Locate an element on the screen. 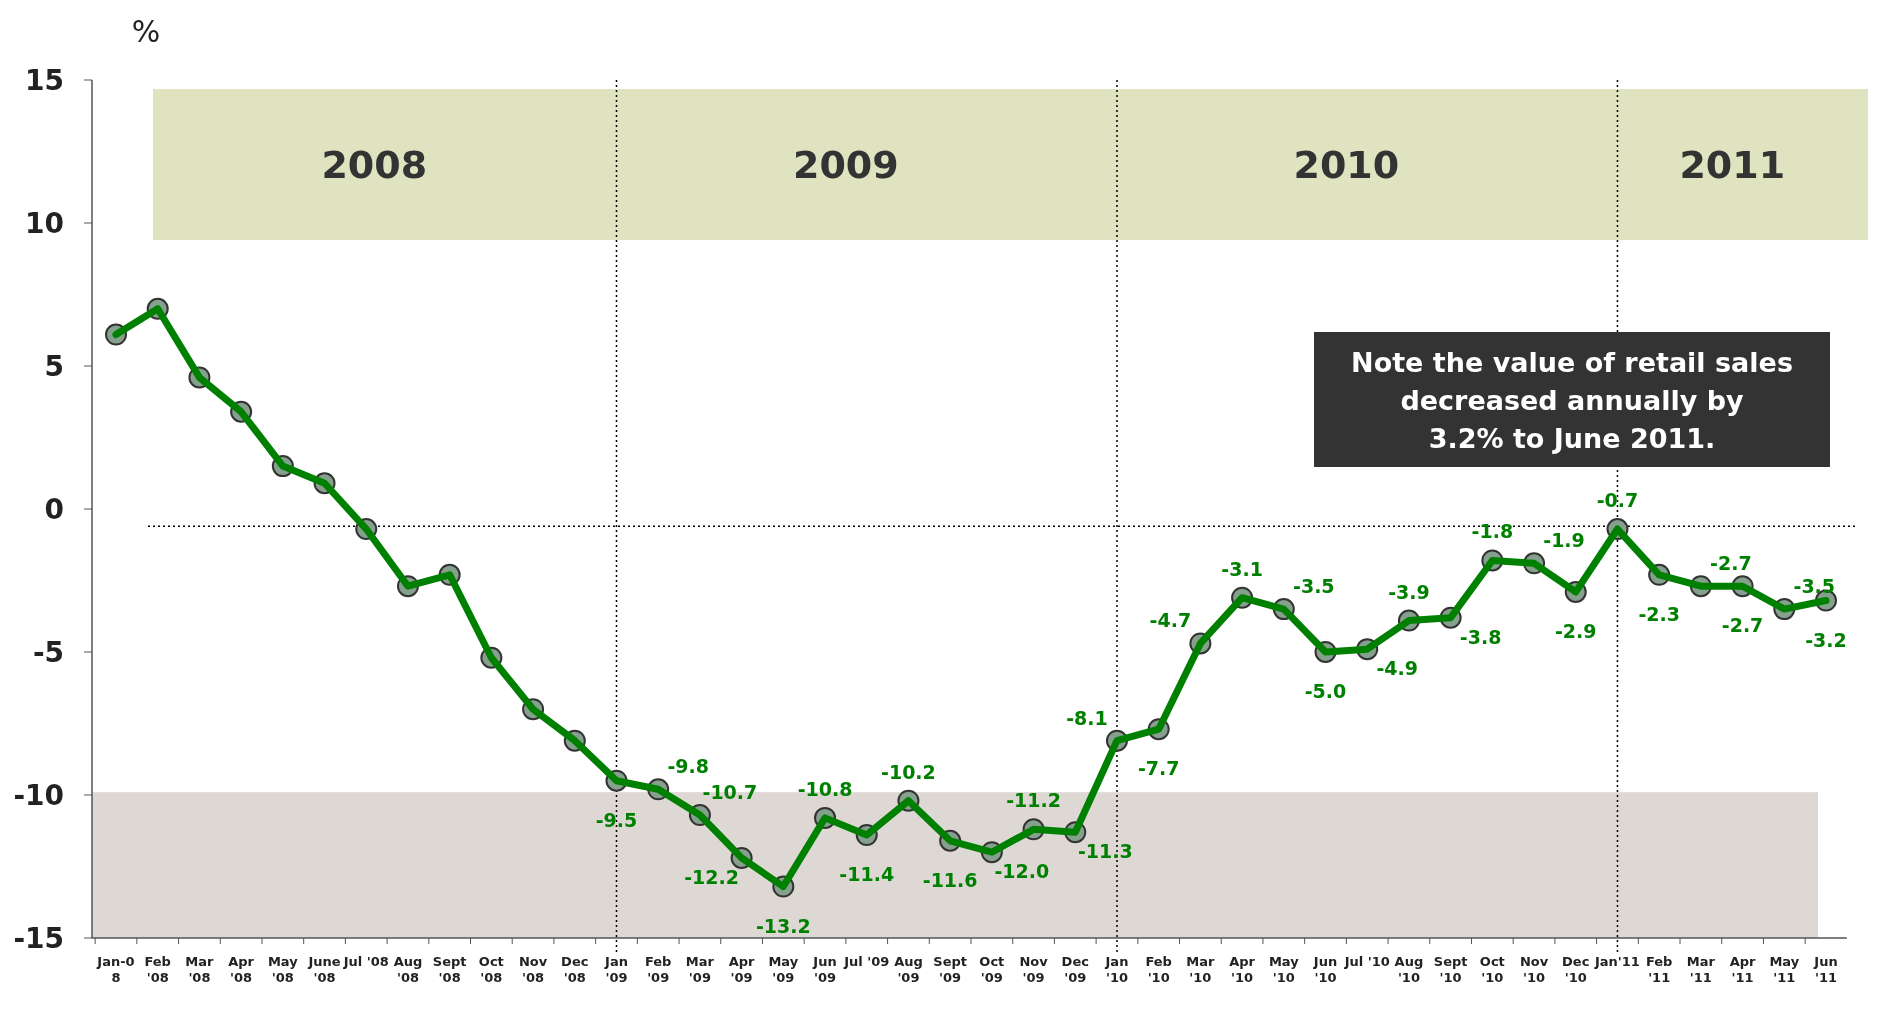  x-tick-label: Feb '10 is located at coordinates (1158, 969).